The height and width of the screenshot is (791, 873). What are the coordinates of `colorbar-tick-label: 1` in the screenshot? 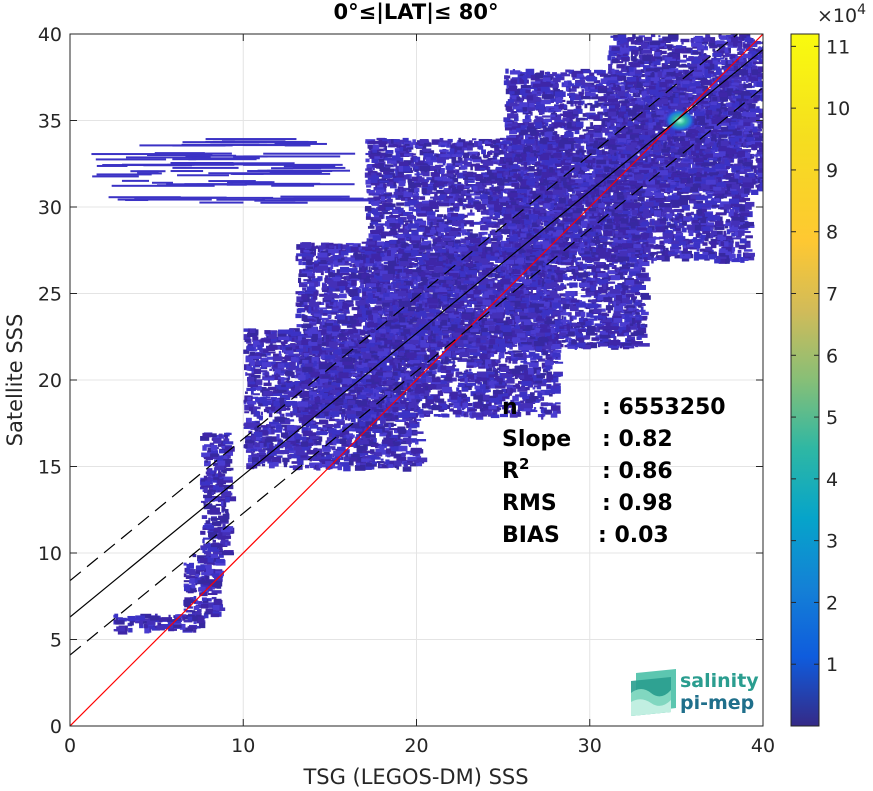 It's located at (832, 665).